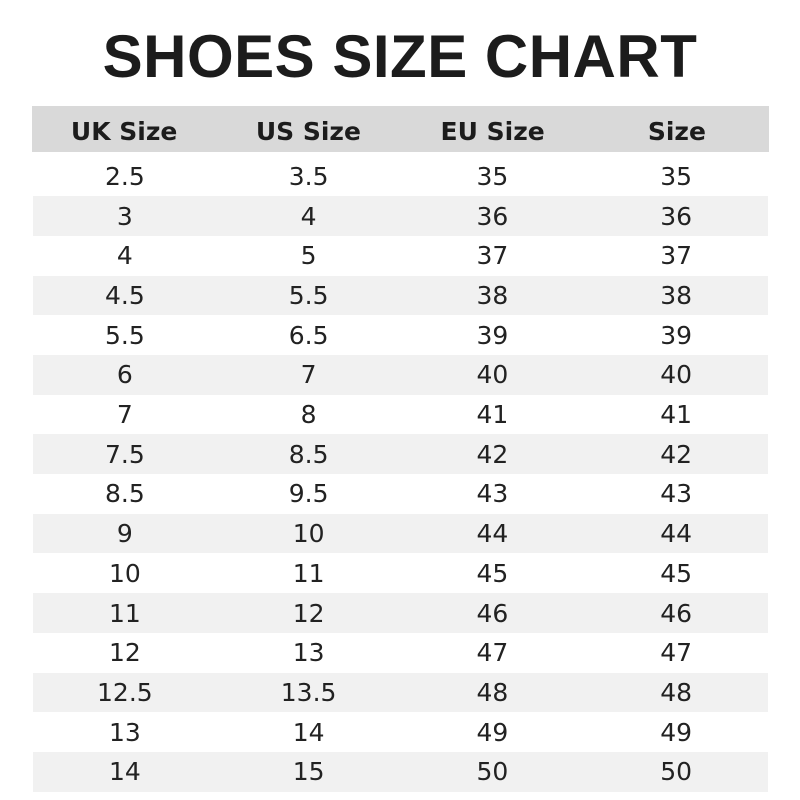 This screenshot has width=800, height=800. I want to click on table-row: 7.5 8.5 42 42, so click(400, 454).